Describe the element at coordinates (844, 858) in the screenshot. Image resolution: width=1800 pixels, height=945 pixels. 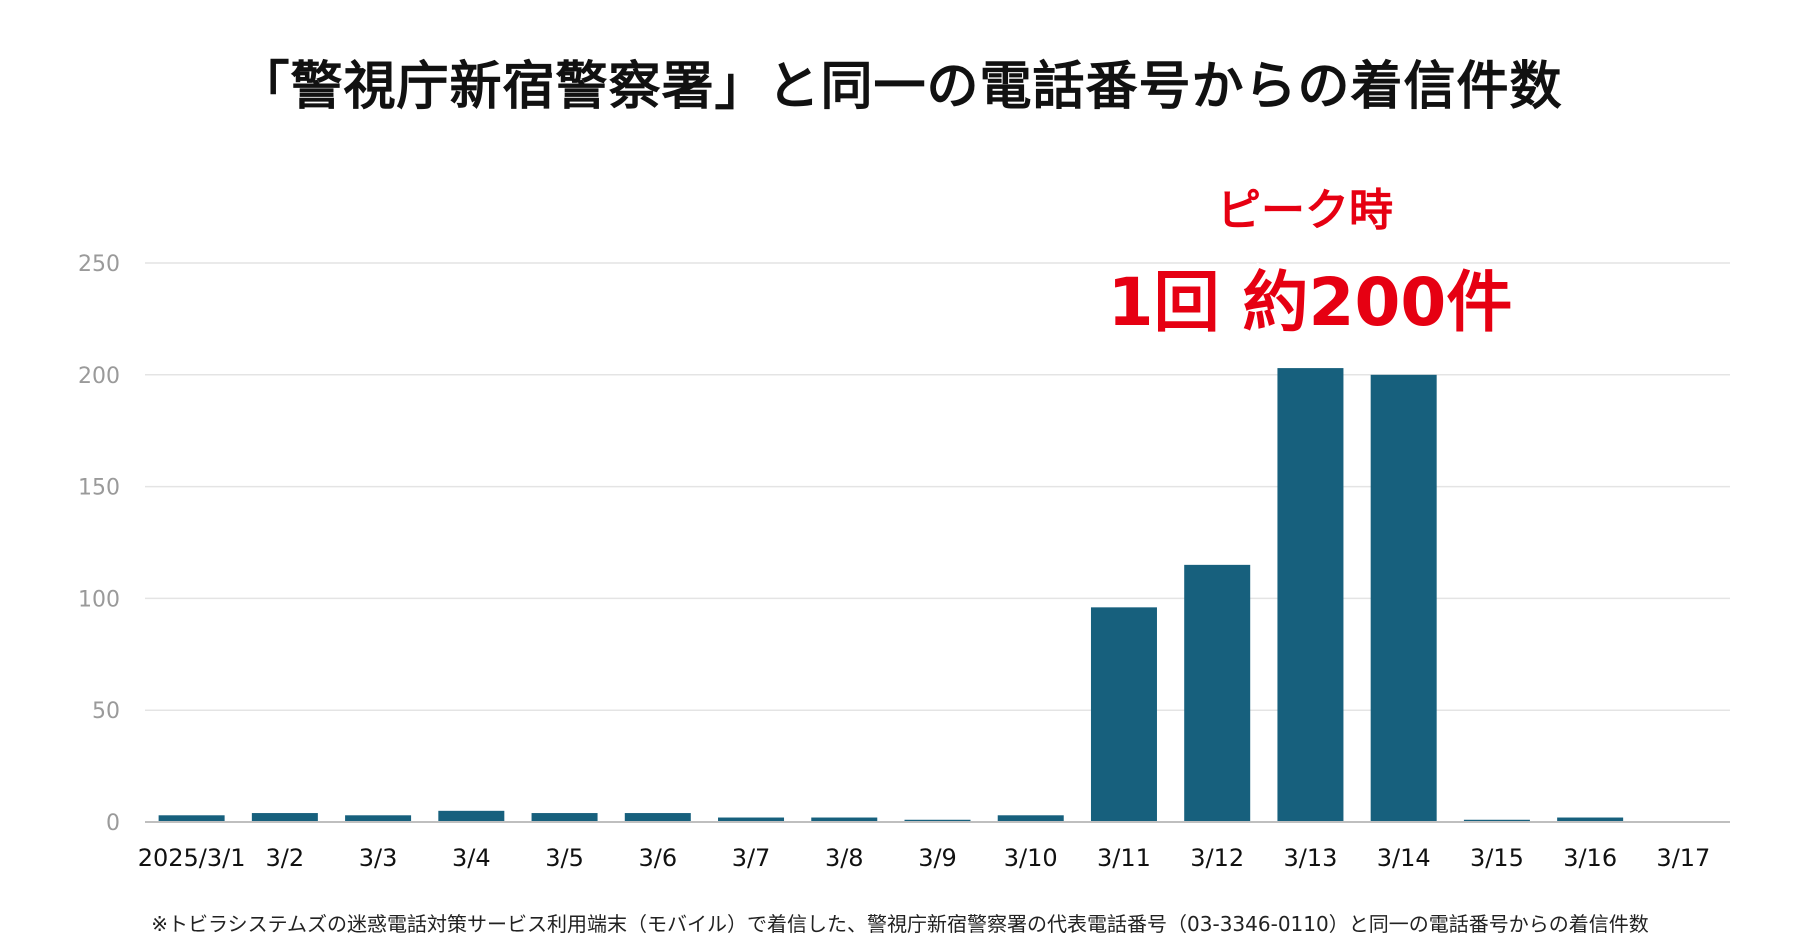
I see `x-tick-label: 3/8` at that location.